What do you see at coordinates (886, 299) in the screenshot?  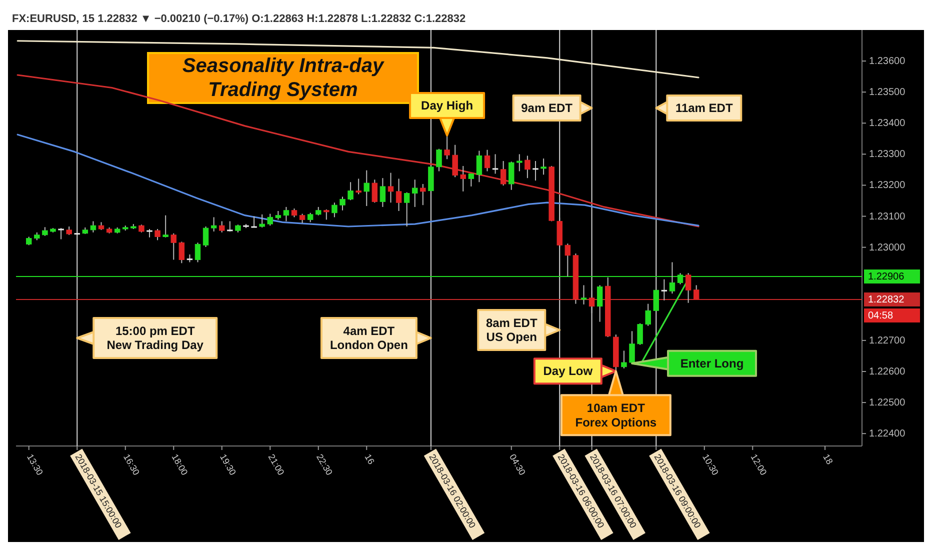 I see `ref-line-label: 1.22832` at bounding box center [886, 299].